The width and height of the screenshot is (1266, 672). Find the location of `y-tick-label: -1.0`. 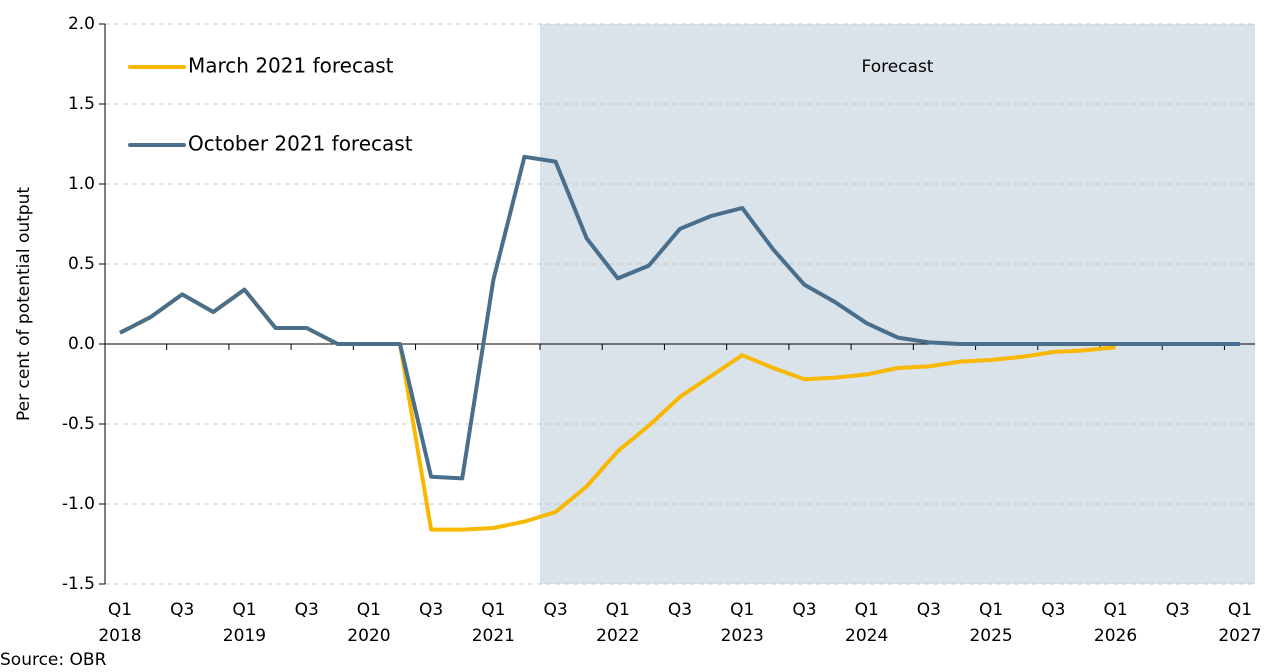

y-tick-label: -1.0 is located at coordinates (78, 504).